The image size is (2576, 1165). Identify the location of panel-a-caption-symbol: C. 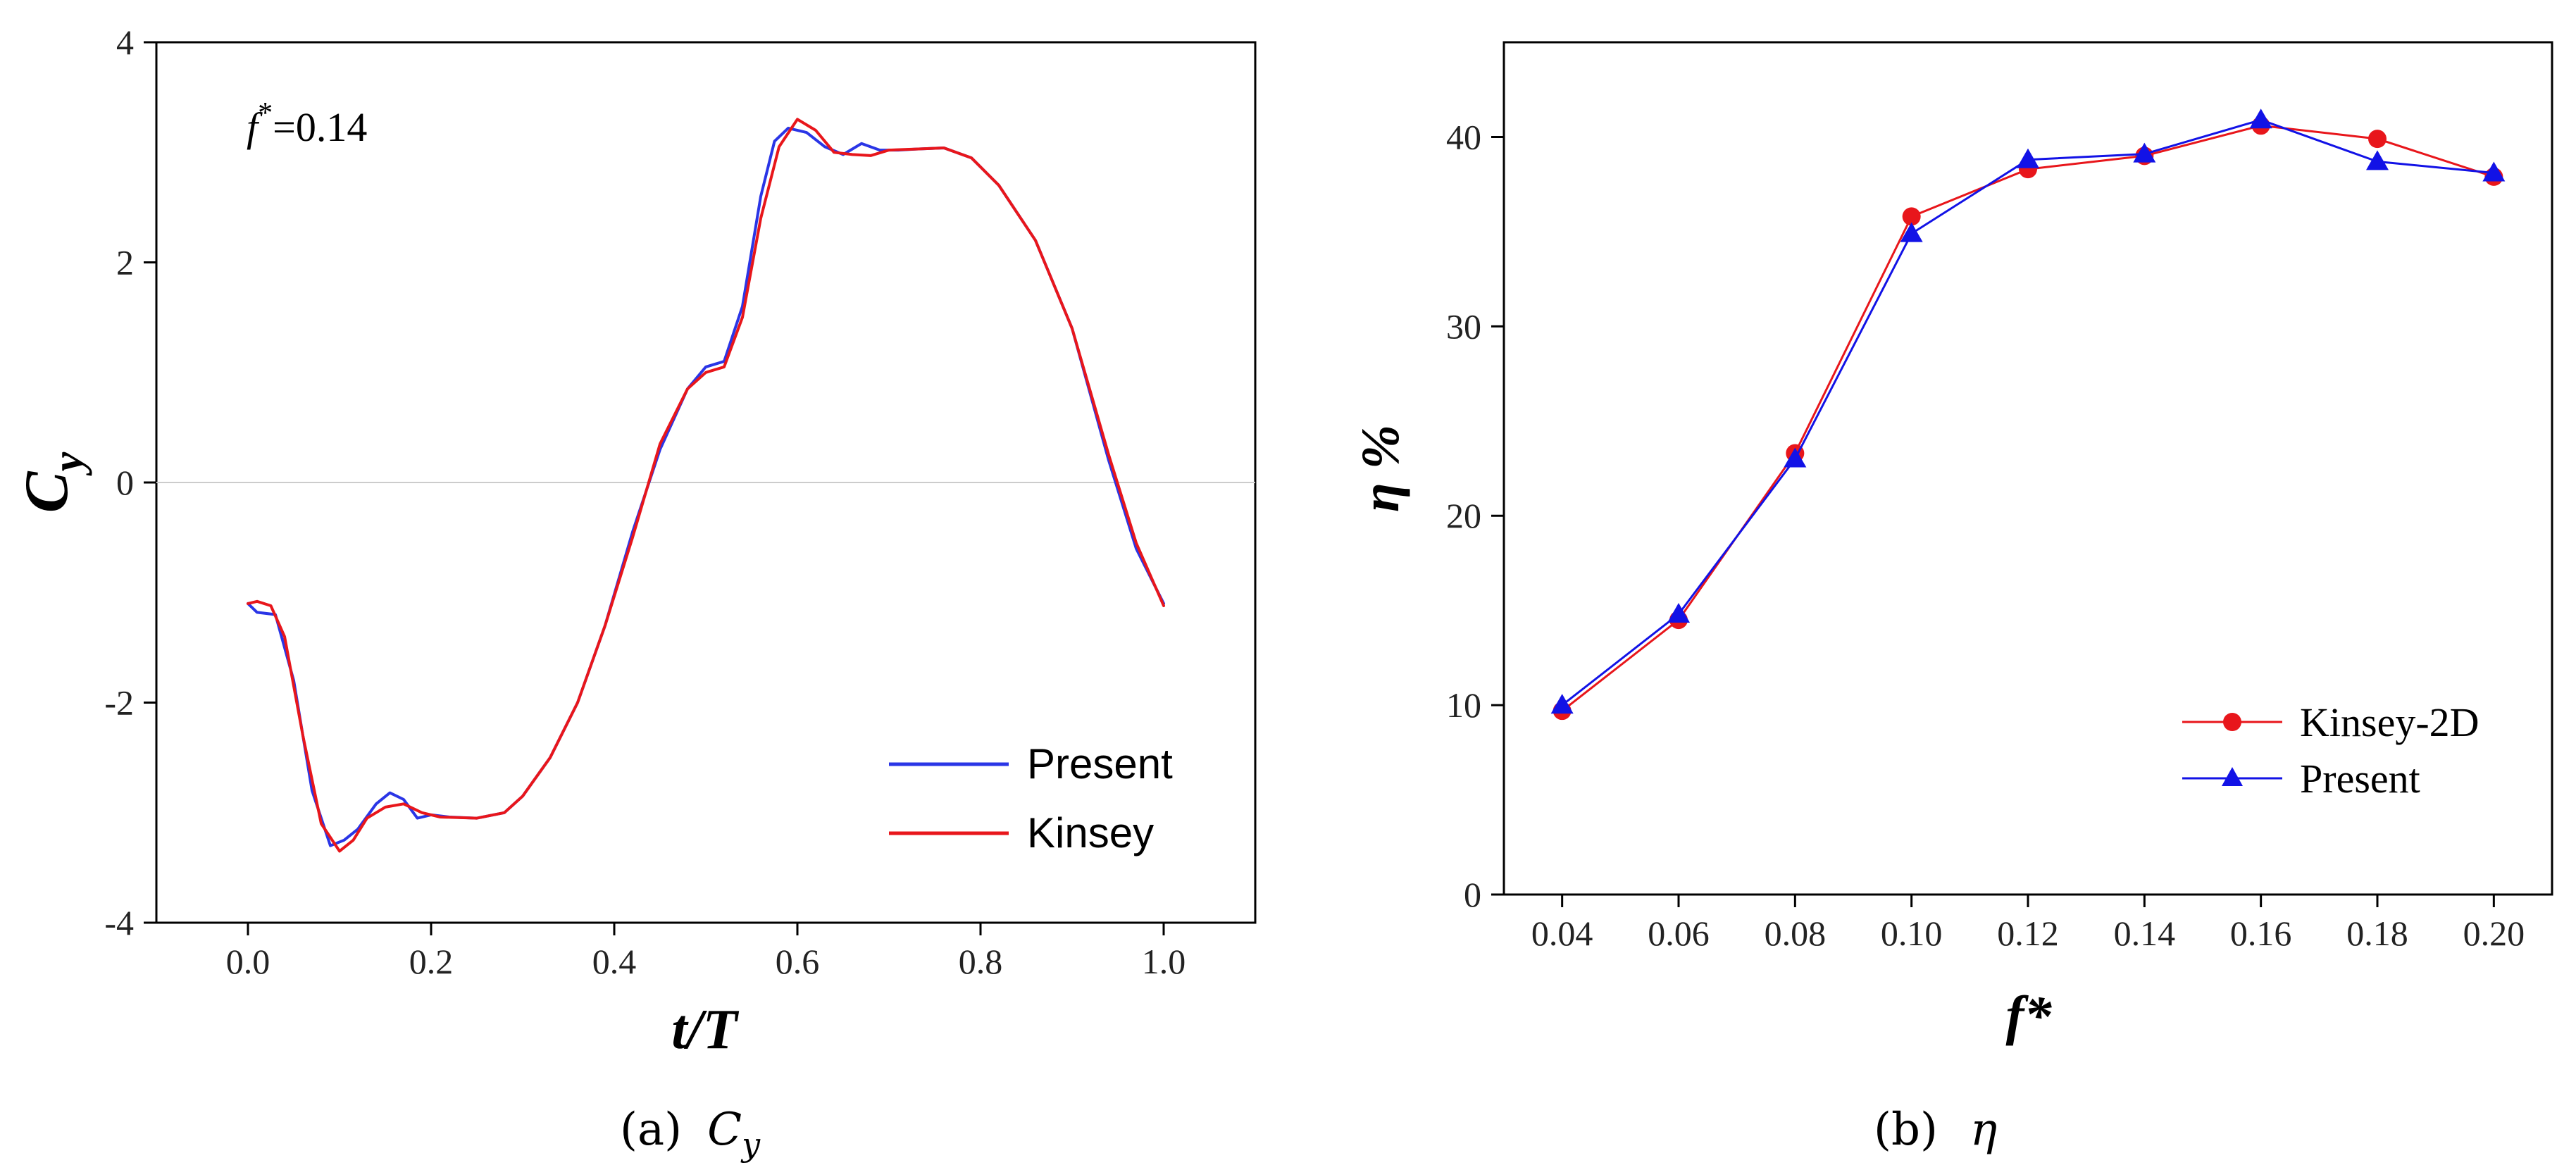
(724, 1130).